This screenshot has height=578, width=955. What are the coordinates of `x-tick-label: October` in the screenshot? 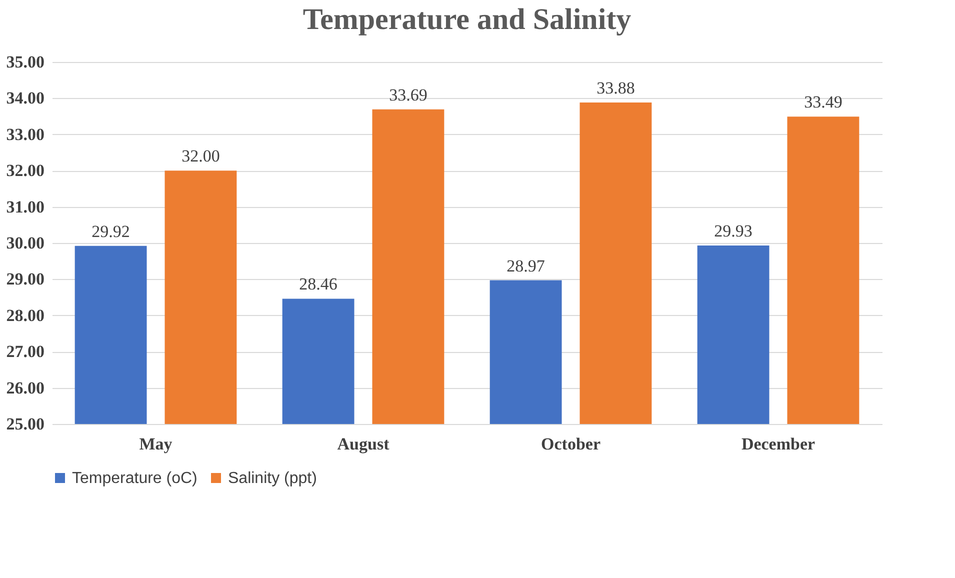 It's located at (571, 444).